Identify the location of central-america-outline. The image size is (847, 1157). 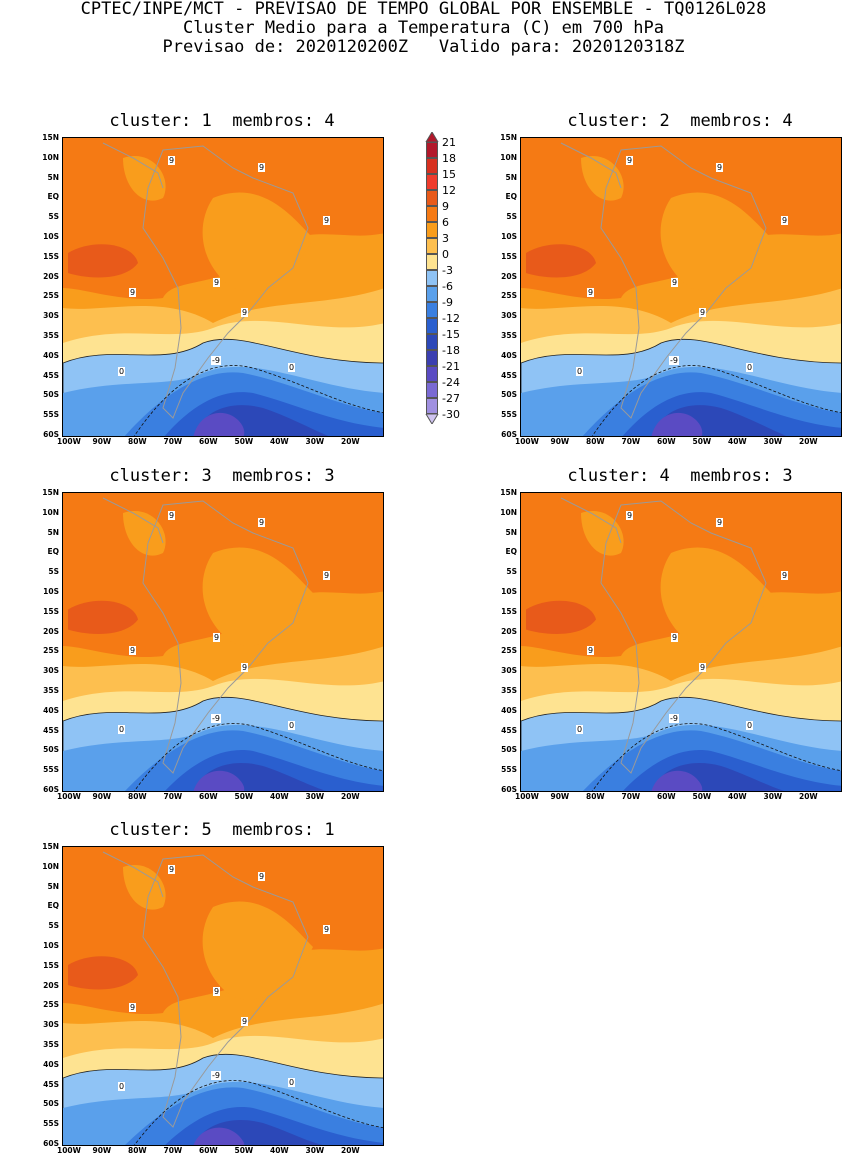
(133, 165).